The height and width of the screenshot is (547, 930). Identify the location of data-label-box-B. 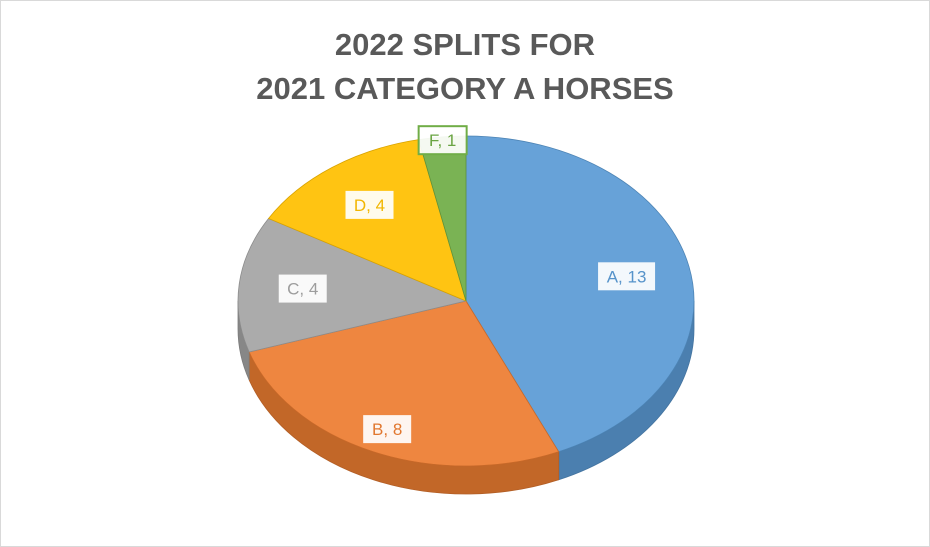
(387, 429).